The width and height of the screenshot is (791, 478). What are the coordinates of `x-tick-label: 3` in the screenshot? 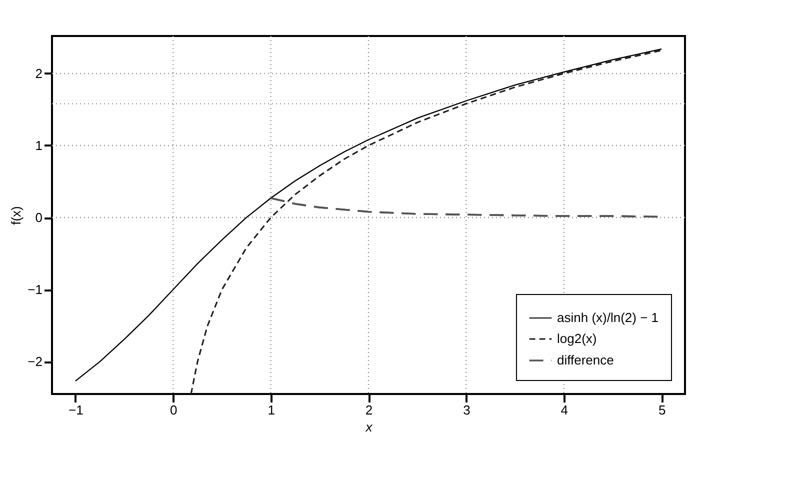 It's located at (466, 410).